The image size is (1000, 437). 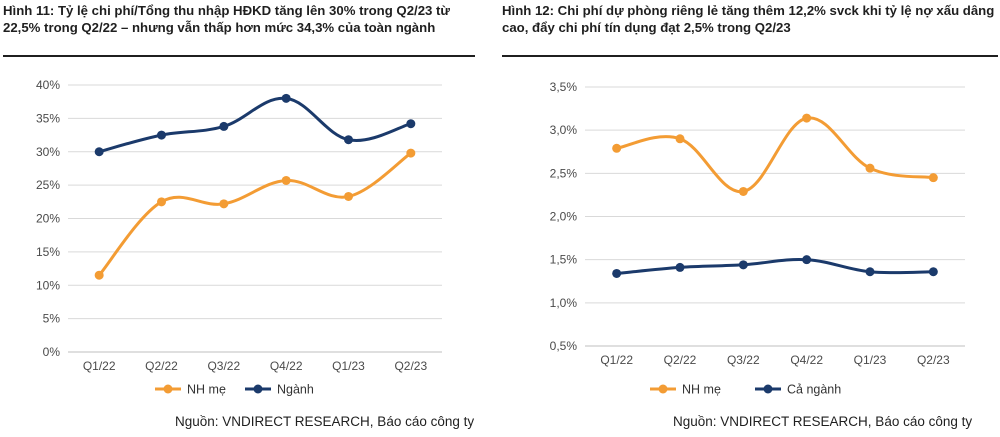 I want to click on legend-label: Ngành, so click(x=295, y=390).